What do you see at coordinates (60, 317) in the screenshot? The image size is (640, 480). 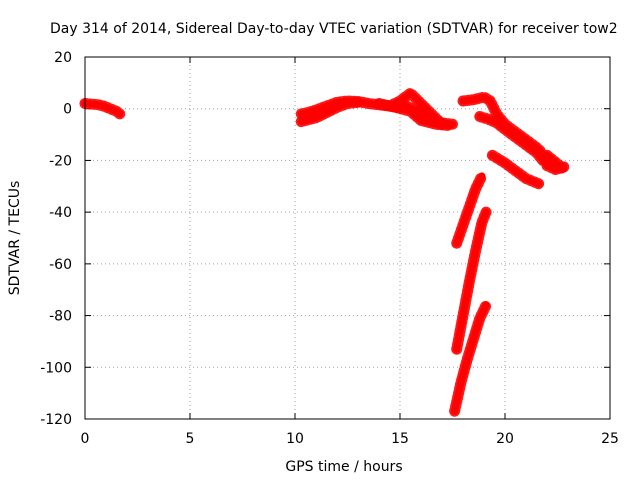 I see `y-tick-label: -80` at bounding box center [60, 317].